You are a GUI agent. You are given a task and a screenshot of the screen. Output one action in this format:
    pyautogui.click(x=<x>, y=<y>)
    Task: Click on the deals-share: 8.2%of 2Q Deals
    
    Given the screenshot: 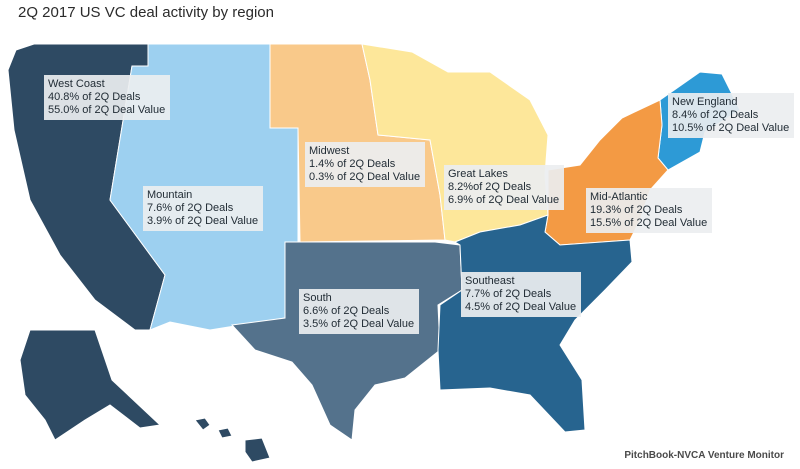 What is the action you would take?
    pyautogui.click(x=490, y=187)
    